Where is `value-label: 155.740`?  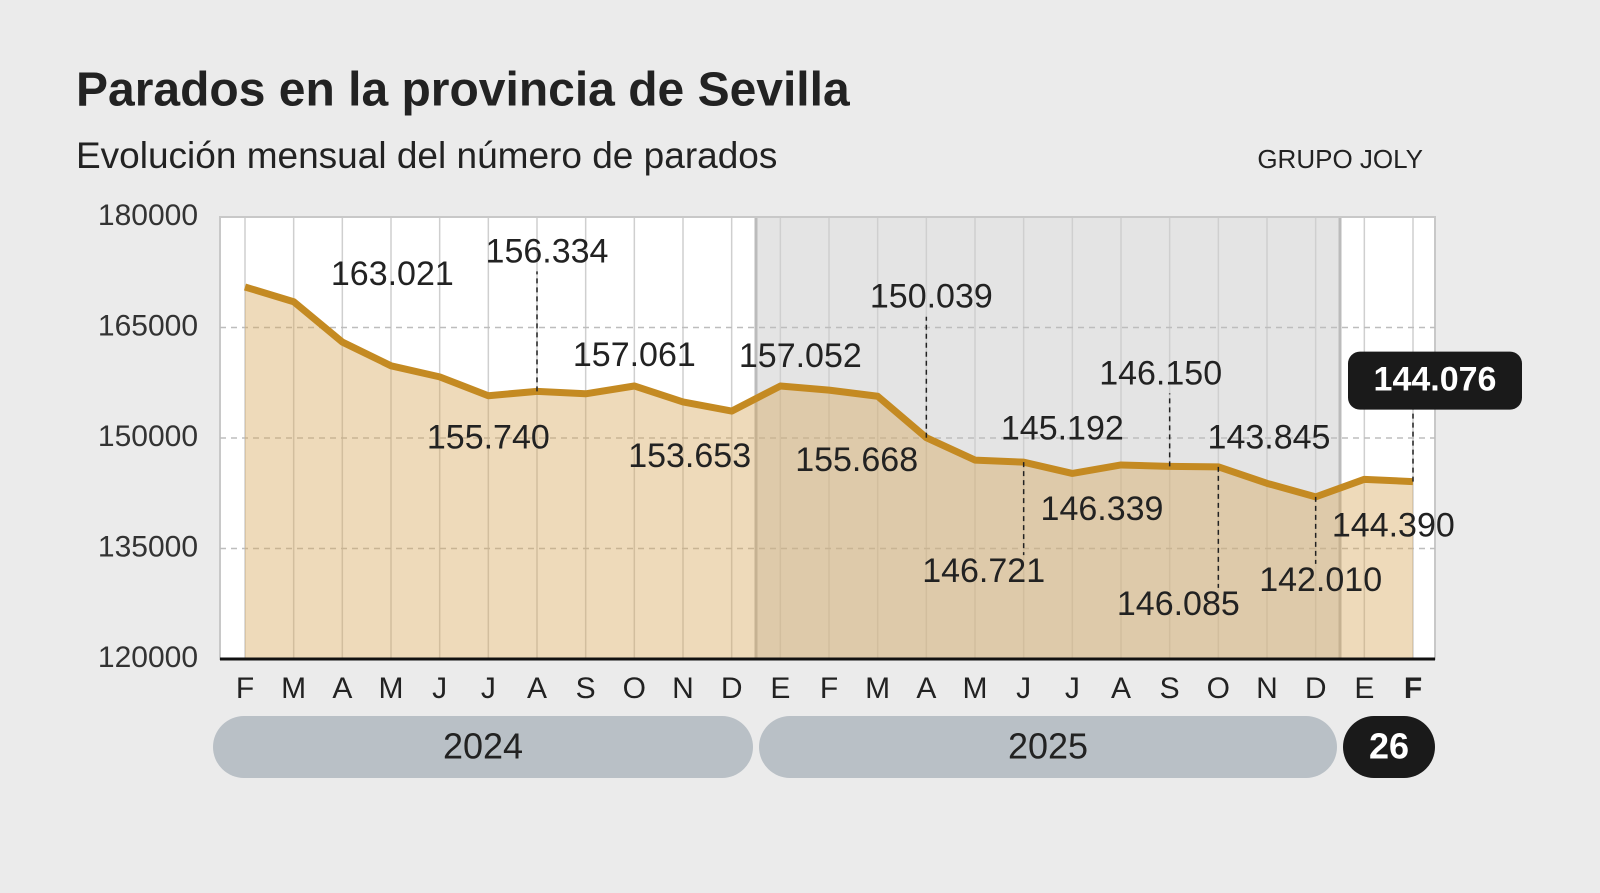
value-label: 155.740 is located at coordinates (488, 438).